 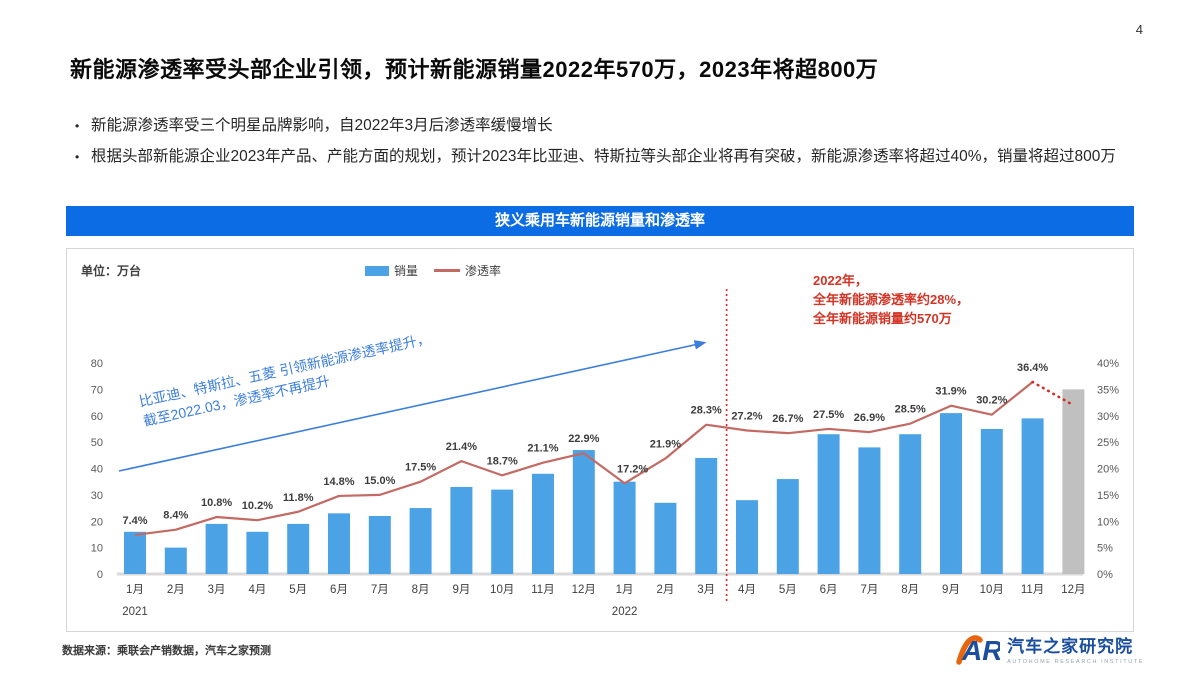 What do you see at coordinates (1032, 368) in the screenshot?
I see `penetration-data-label: 36.4%` at bounding box center [1032, 368].